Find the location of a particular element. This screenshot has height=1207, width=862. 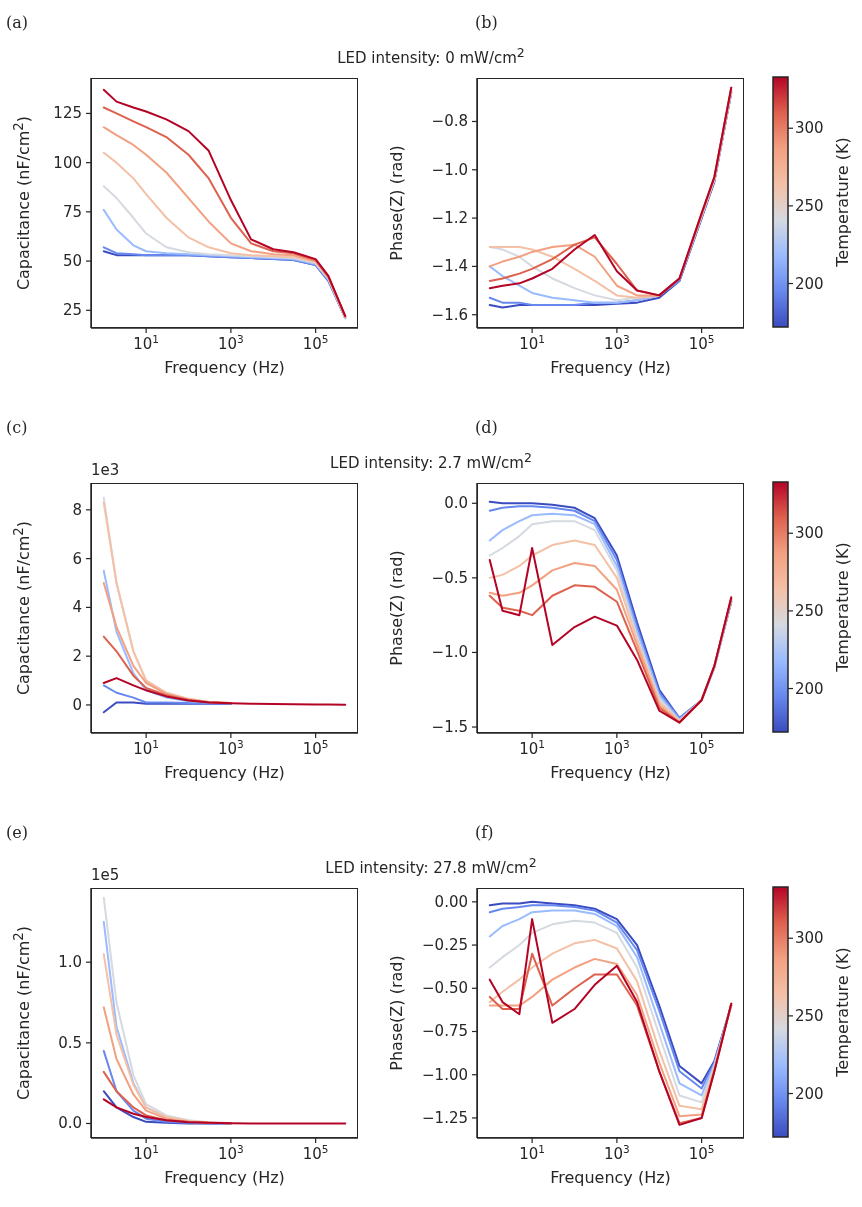

y-tick-label: −0.25 is located at coordinates (445, 945).